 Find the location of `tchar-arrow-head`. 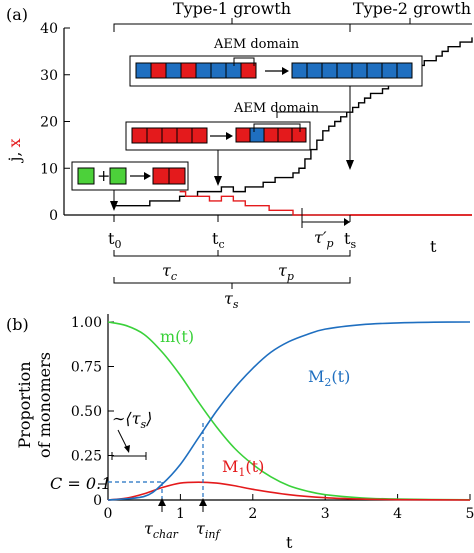

tchar-arrow-head is located at coordinates (162, 502).